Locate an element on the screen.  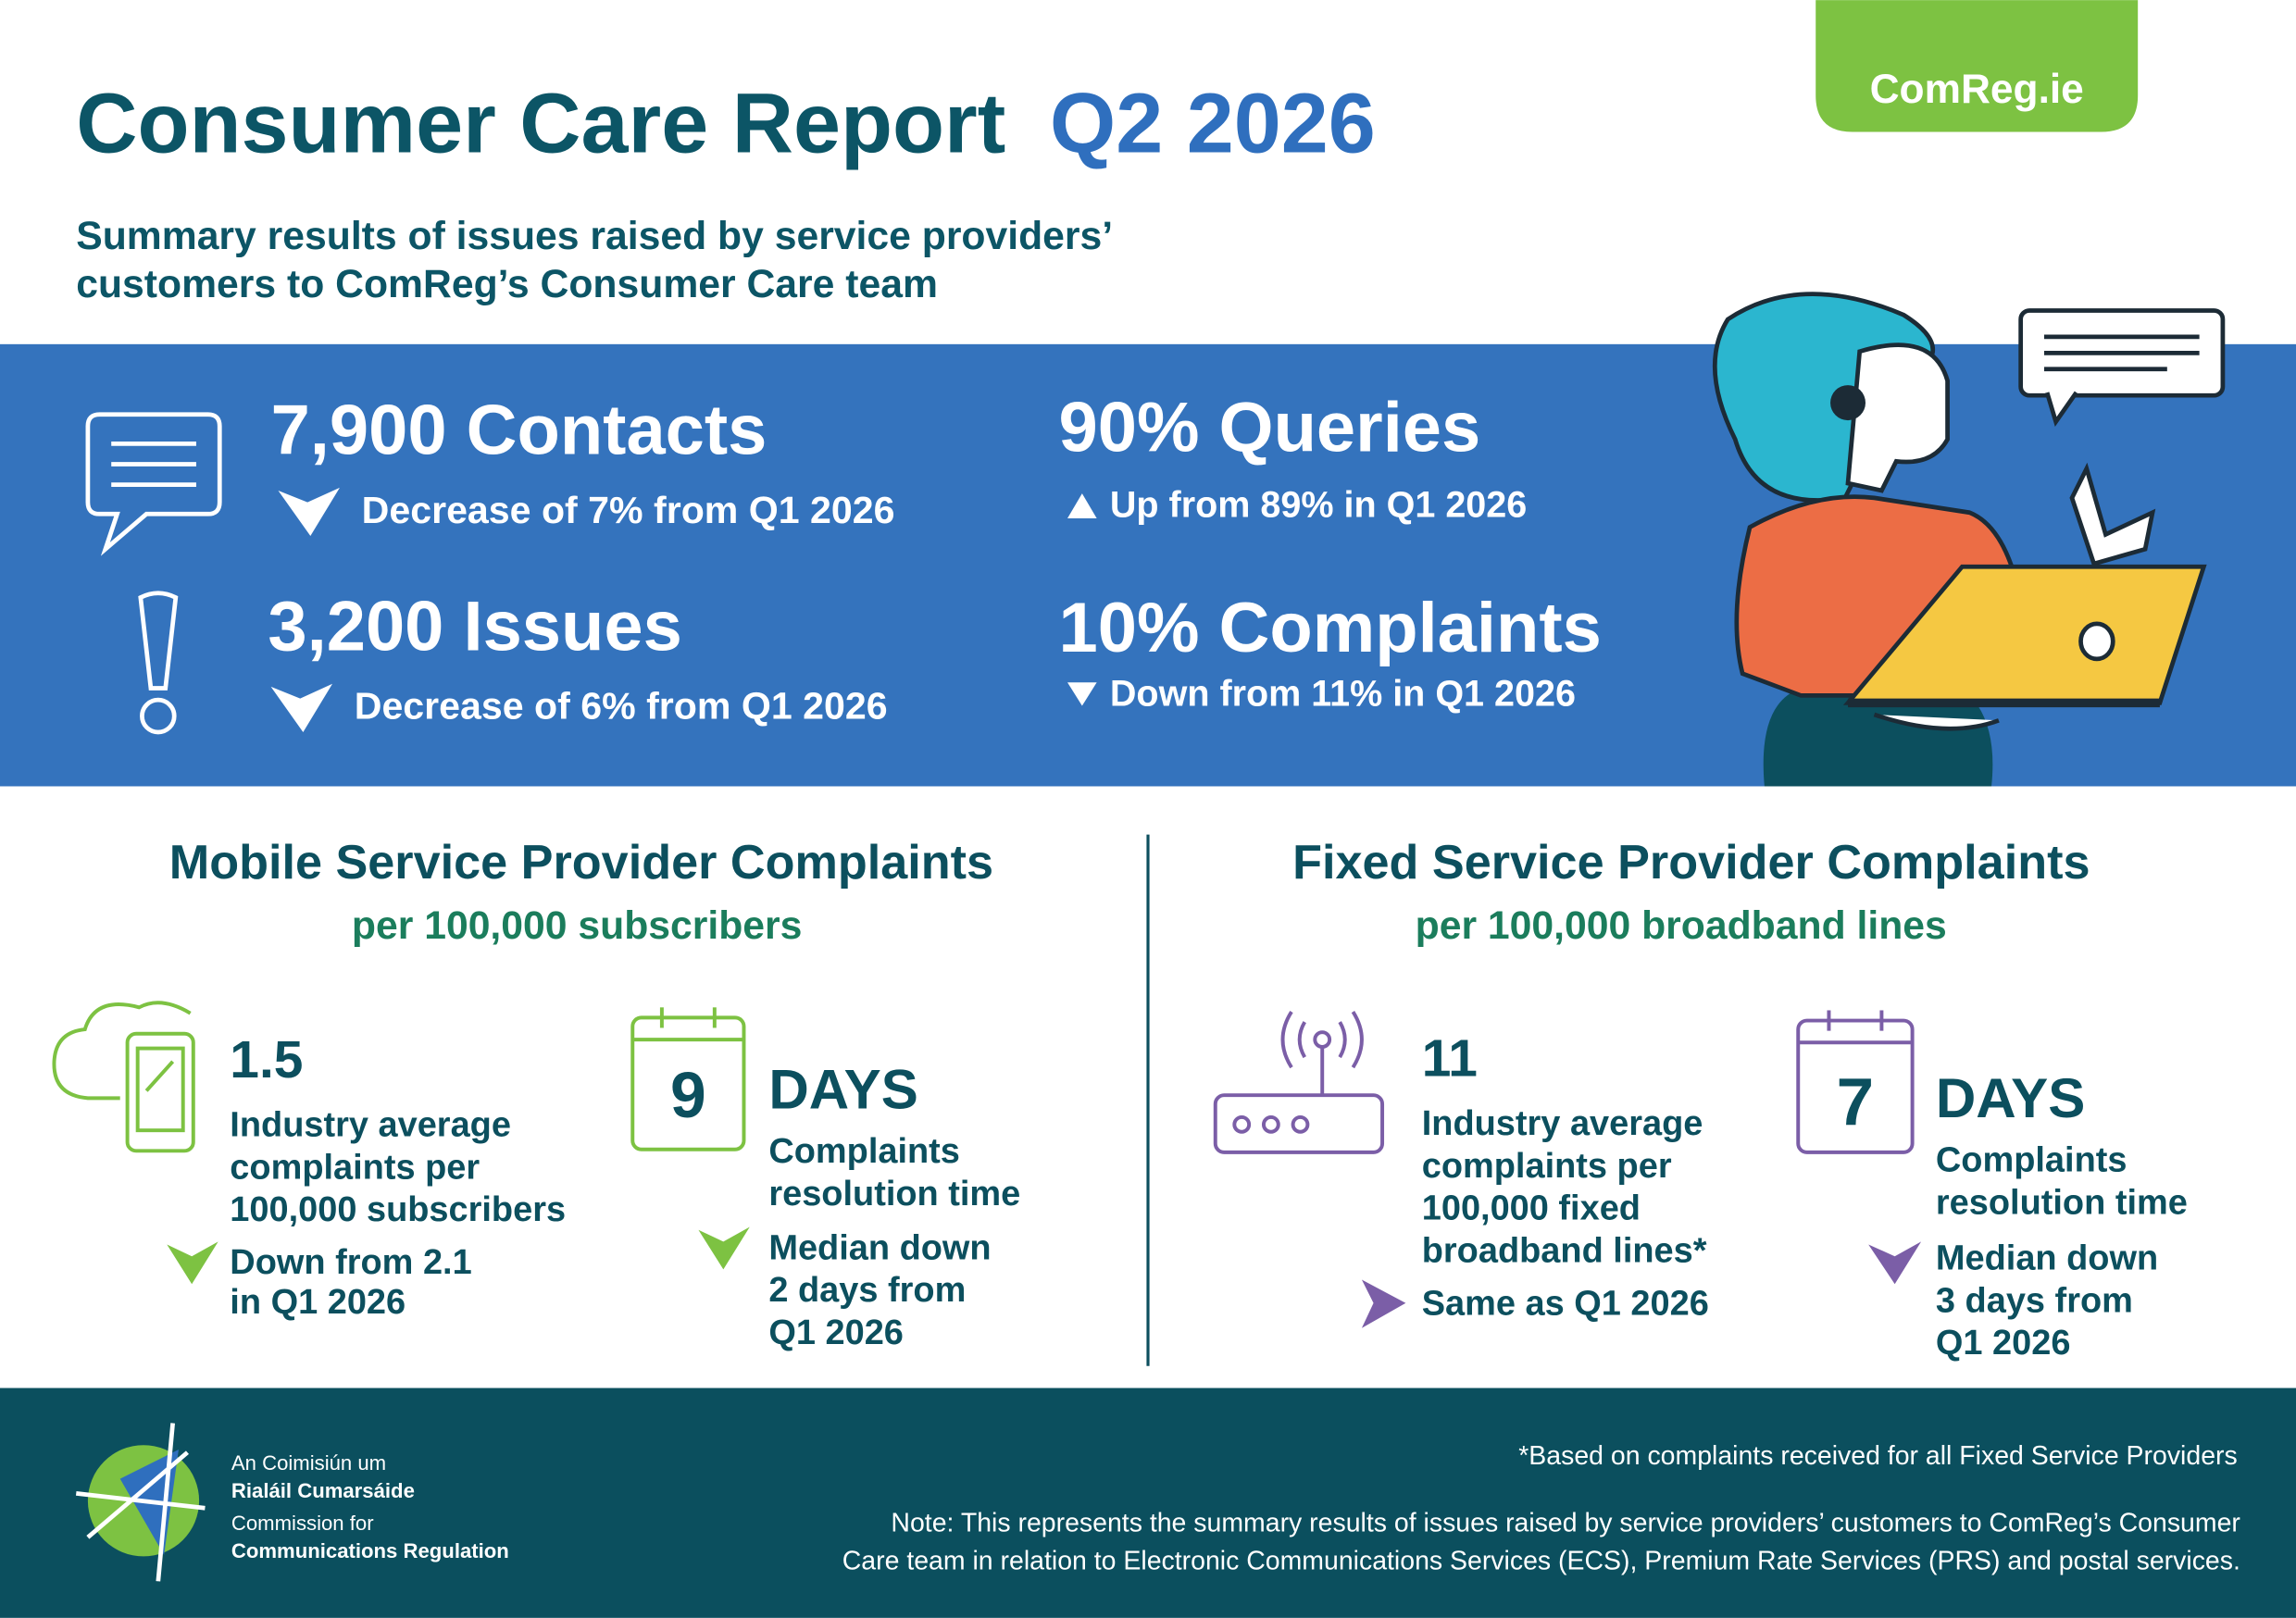
right-arrow is located at coordinates (1383, 1303).